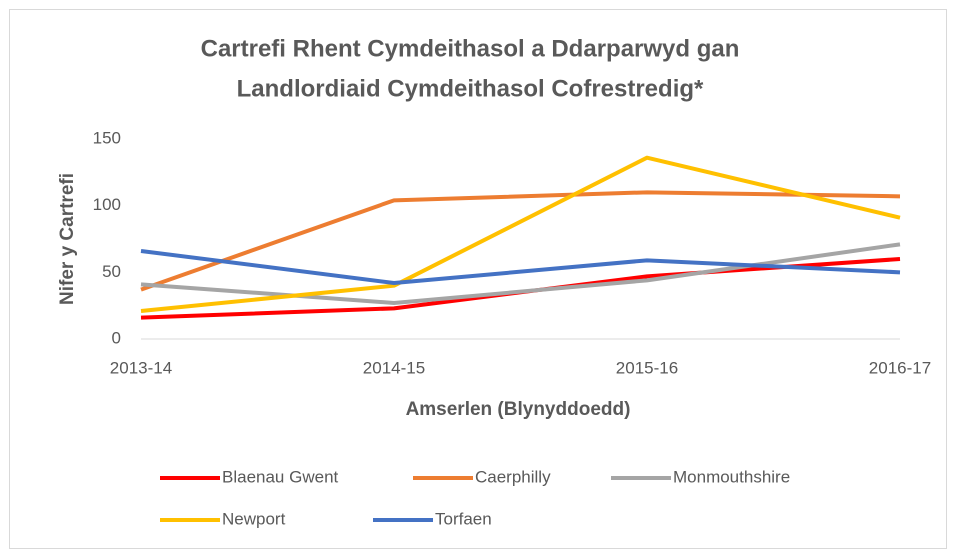 This screenshot has height=551, width=956. What do you see at coordinates (107, 204) in the screenshot?
I see `y-tick-label: 100` at bounding box center [107, 204].